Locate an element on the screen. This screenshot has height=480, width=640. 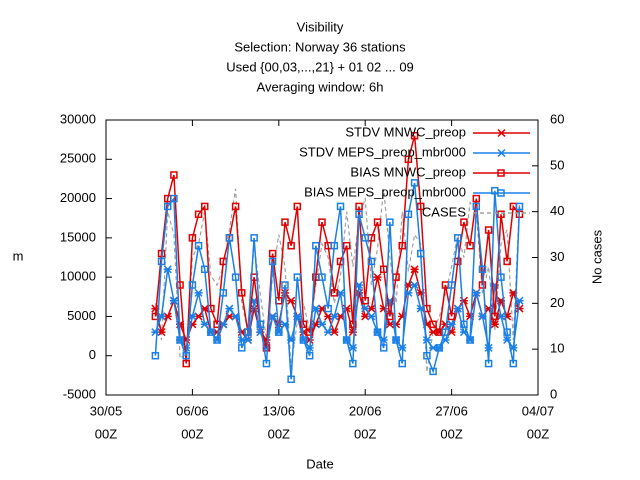
chart-subtitle: Selection: Norway 36 stations is located at coordinates (320, 46).